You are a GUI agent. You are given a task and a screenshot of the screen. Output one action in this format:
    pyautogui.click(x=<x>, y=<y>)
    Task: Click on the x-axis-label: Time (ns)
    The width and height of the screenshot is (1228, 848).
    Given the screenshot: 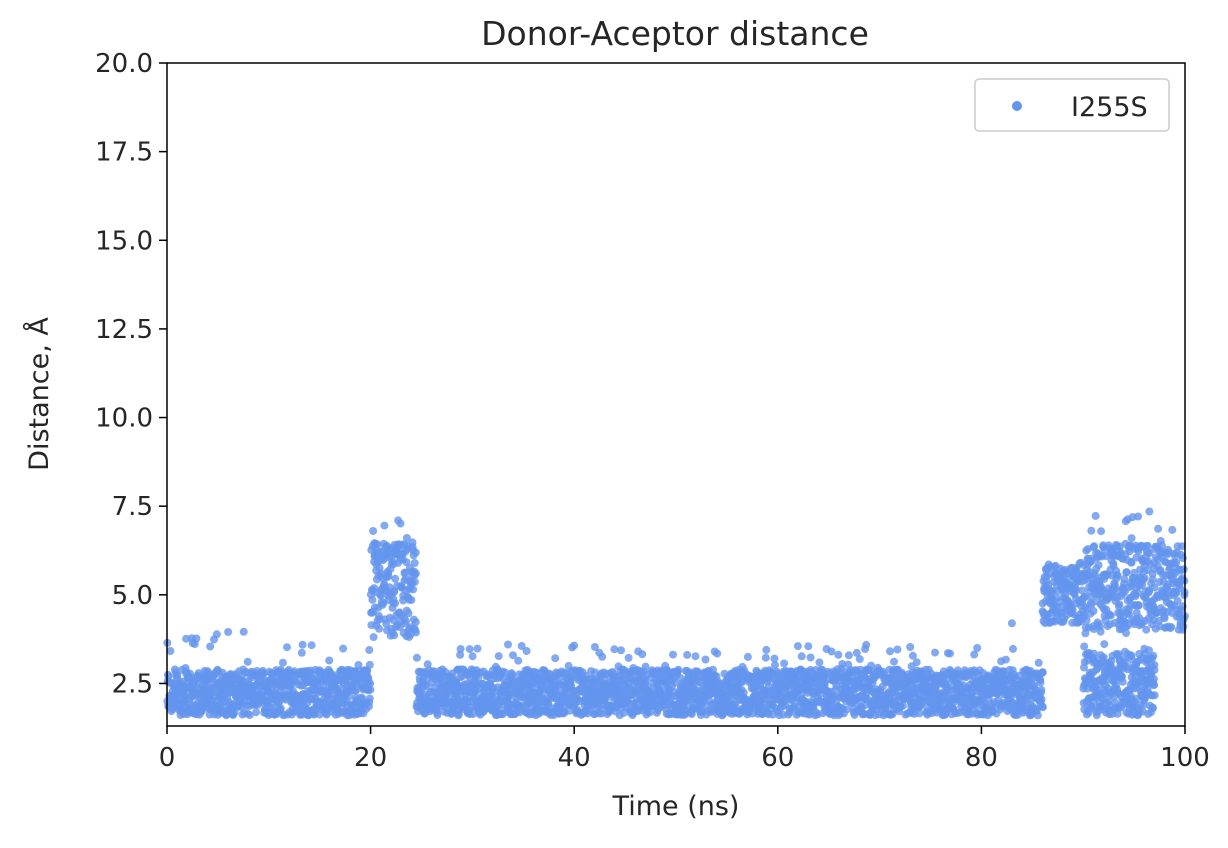 What is the action you would take?
    pyautogui.click(x=676, y=806)
    